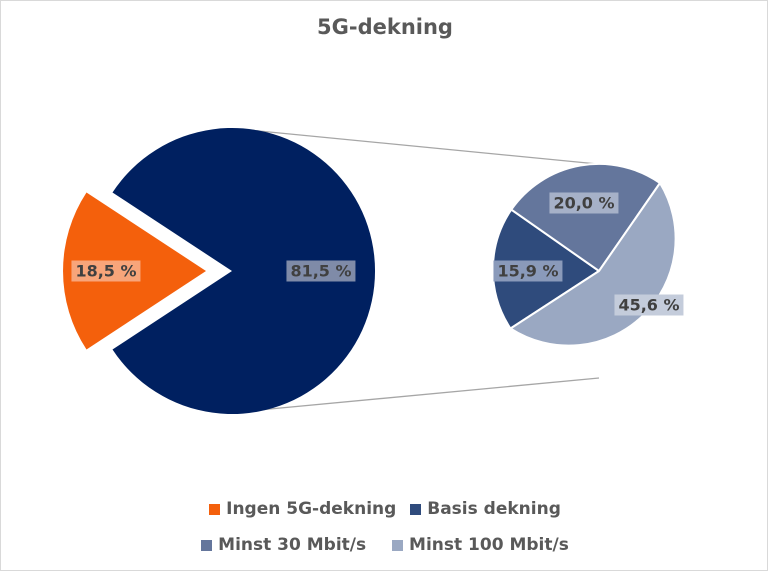  Describe the element at coordinates (480, 545) in the screenshot. I see `legend-item-minst-100: Minst 100 Mbit/s` at that location.